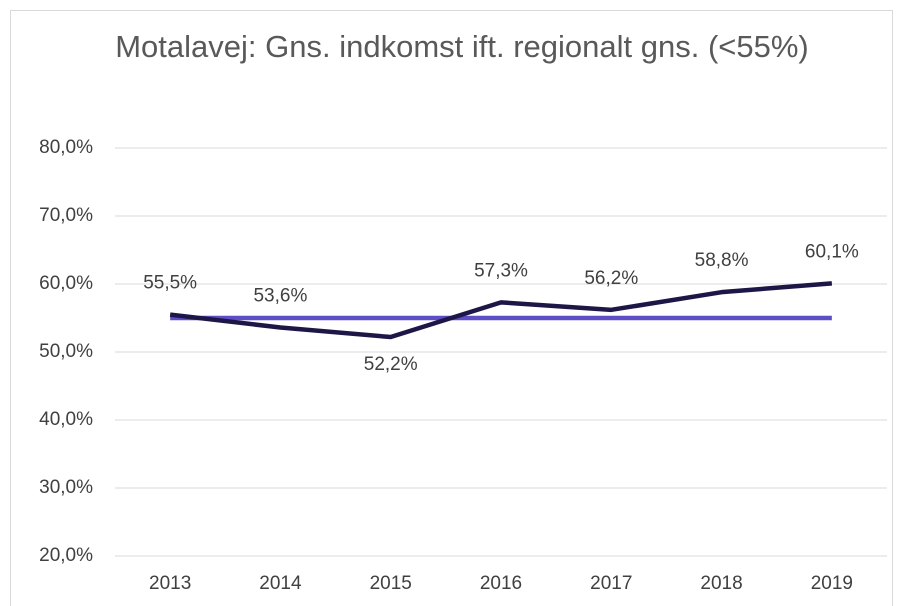 The height and width of the screenshot is (606, 903). Describe the element at coordinates (391, 583) in the screenshot. I see `x-tick-label: 2015` at that location.